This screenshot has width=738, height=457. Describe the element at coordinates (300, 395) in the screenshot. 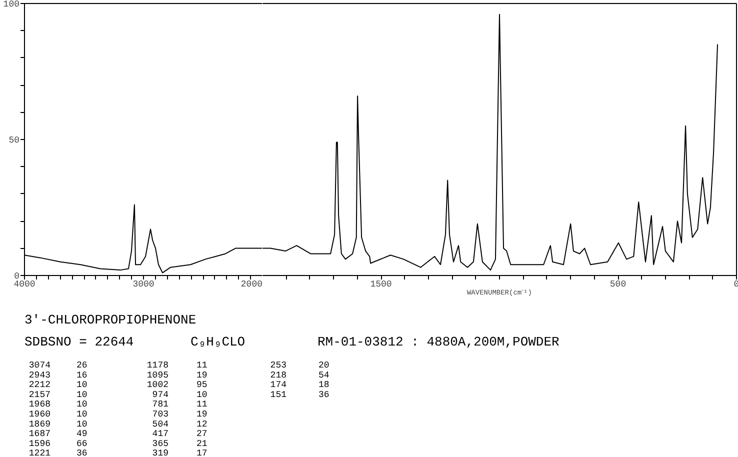

I see `text: 151 36` at that location.